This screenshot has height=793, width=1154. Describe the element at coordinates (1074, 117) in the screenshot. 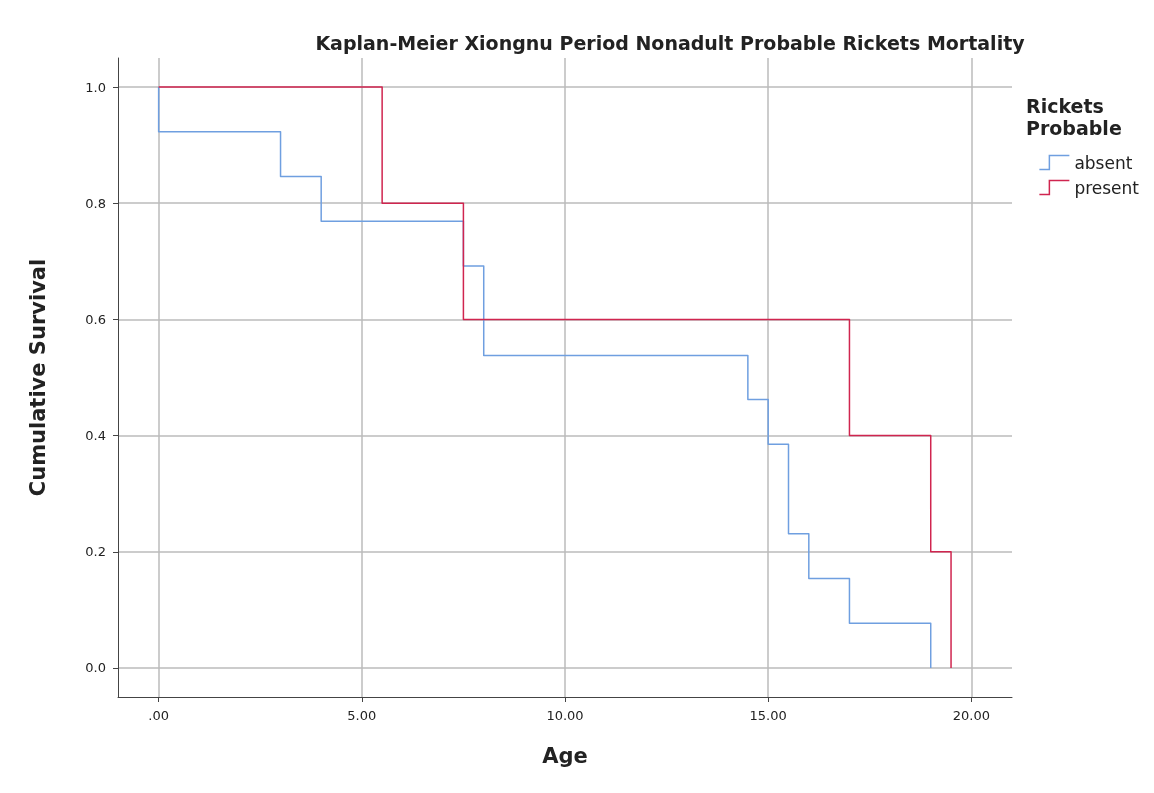

I see `legend-title: Rickets Probable` at that location.